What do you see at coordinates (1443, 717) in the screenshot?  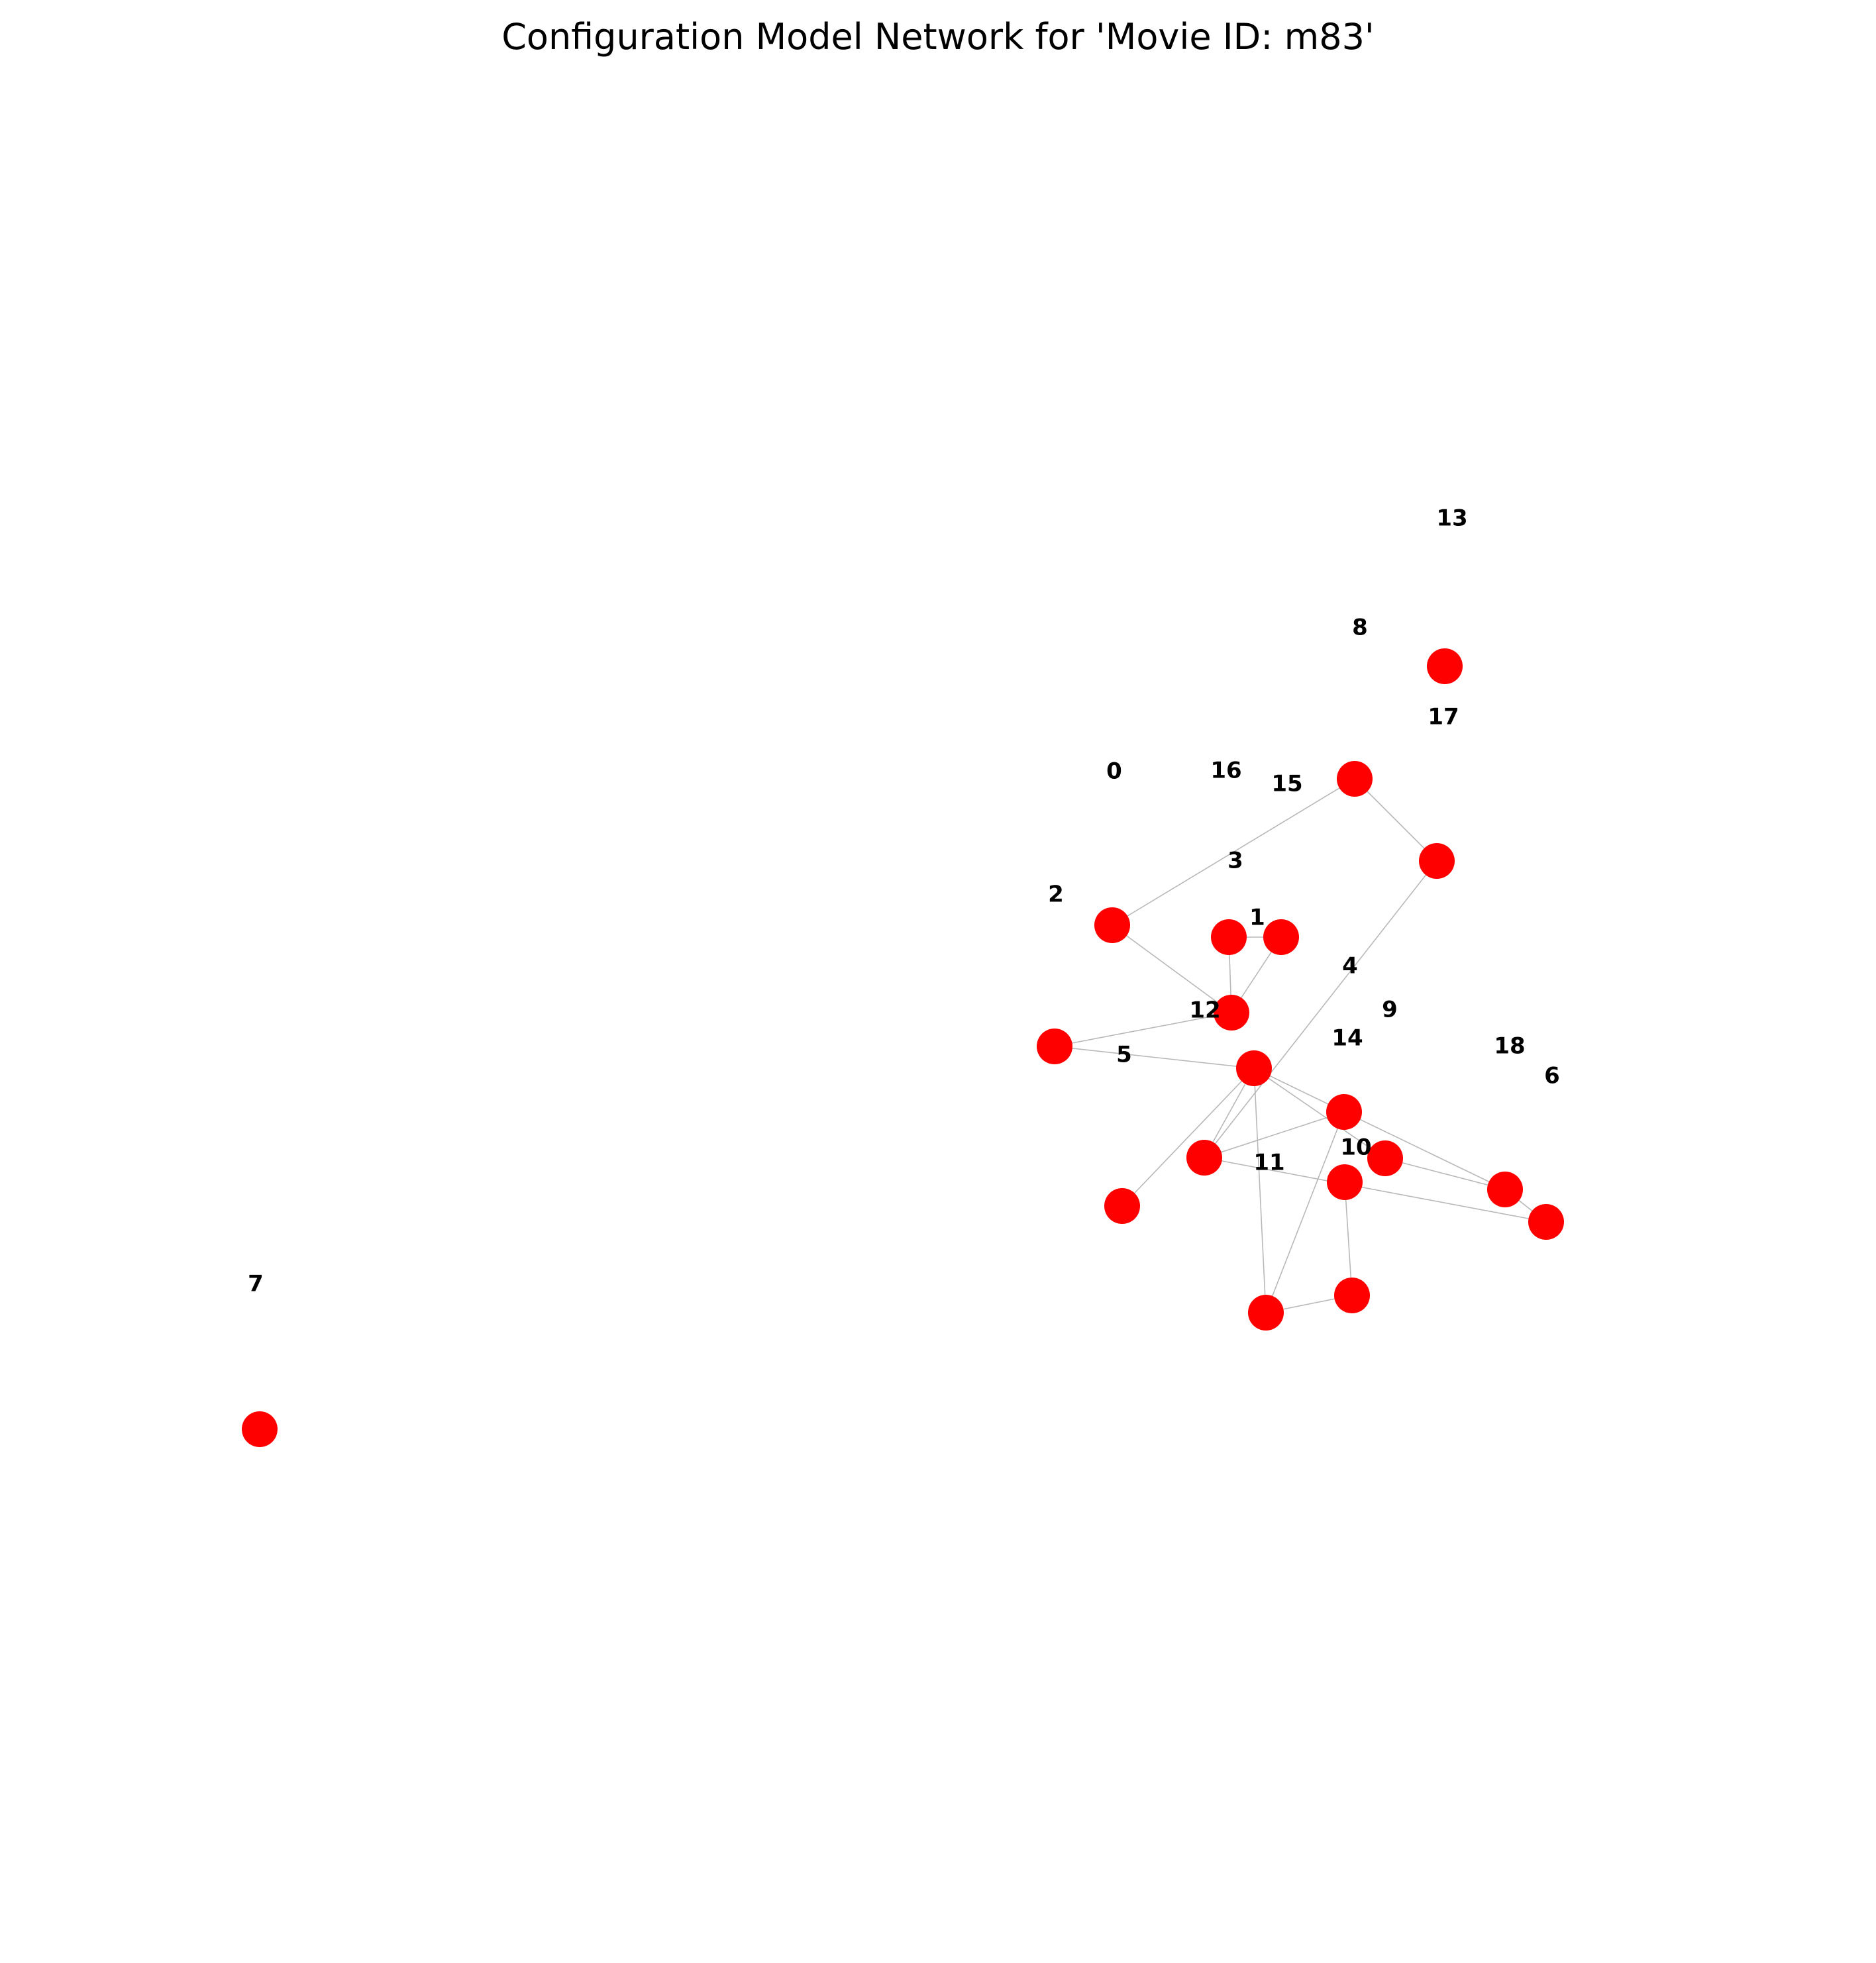 I see `node-label-17: 17` at bounding box center [1443, 717].